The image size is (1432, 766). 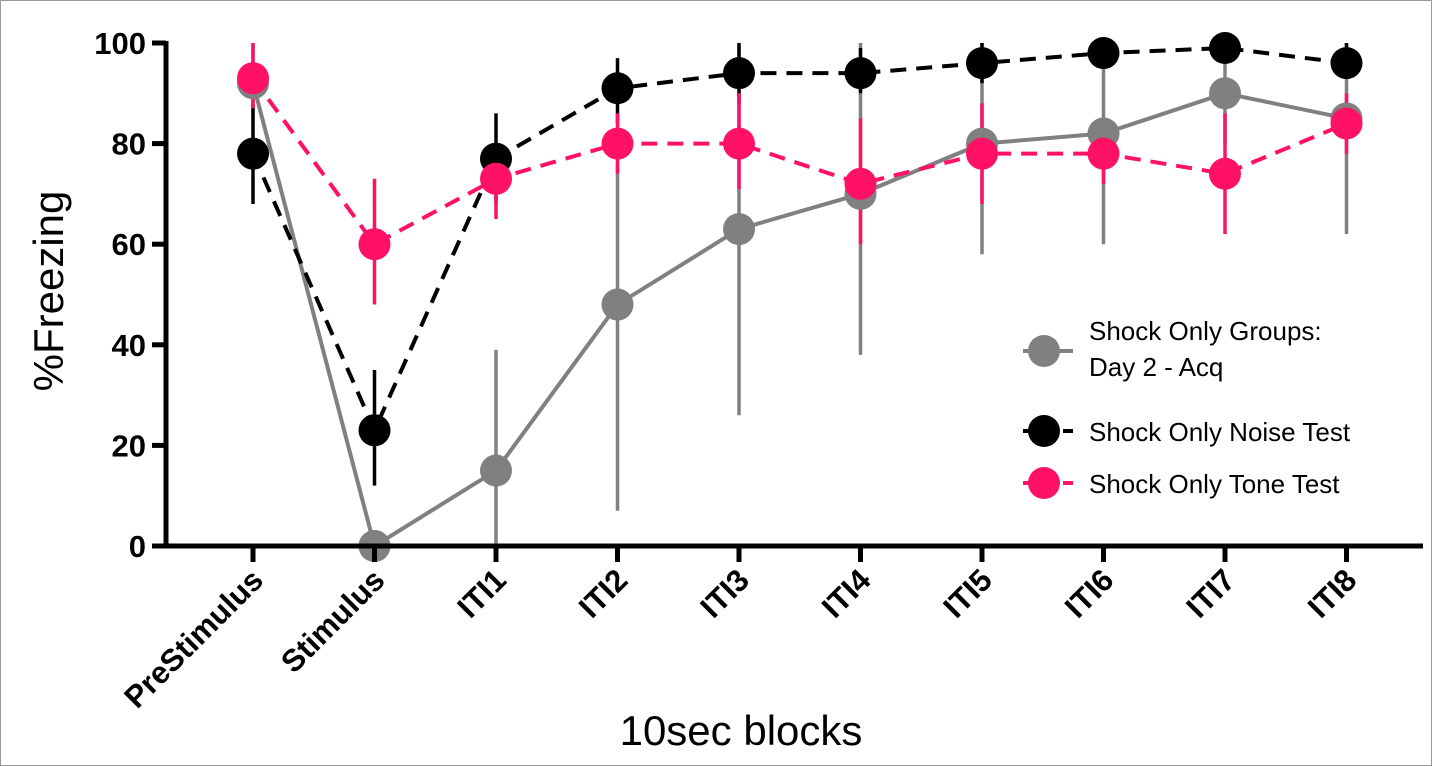 What do you see at coordinates (603, 593) in the screenshot?
I see `x-tick-label: ITI2` at bounding box center [603, 593].